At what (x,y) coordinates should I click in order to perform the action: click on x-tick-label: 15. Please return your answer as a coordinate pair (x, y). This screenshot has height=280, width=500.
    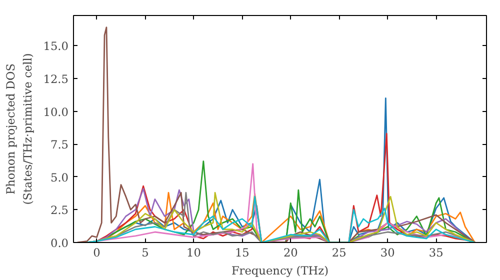
    Looking at the image, I should click on (242, 253).